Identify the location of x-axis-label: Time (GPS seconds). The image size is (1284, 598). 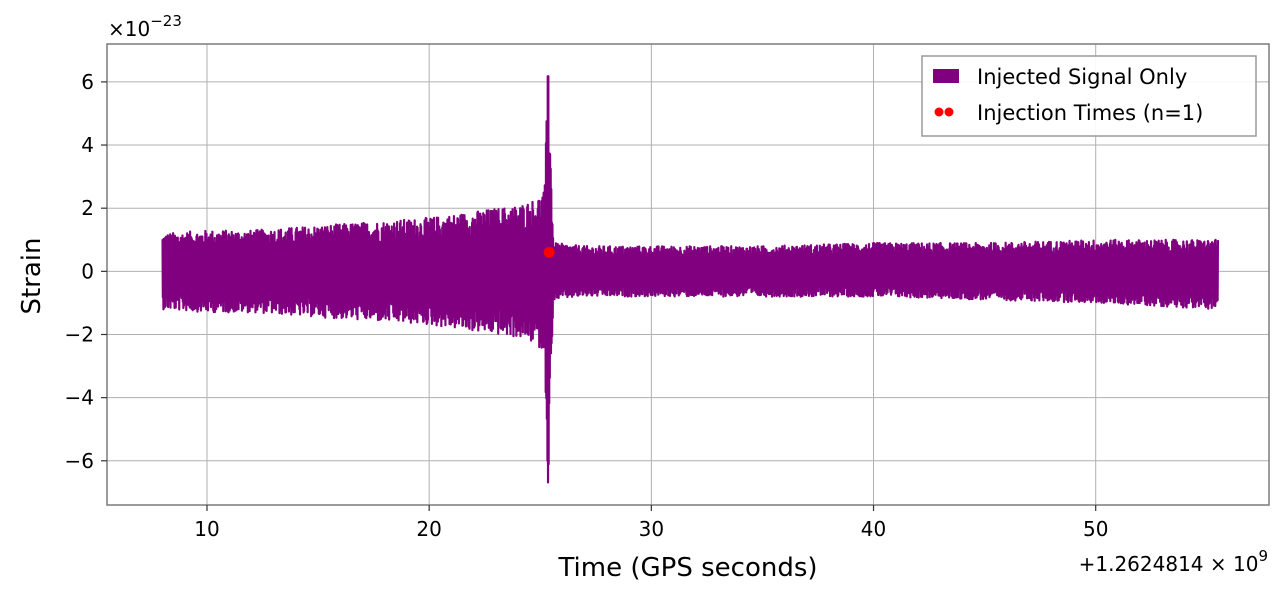
(687, 568).